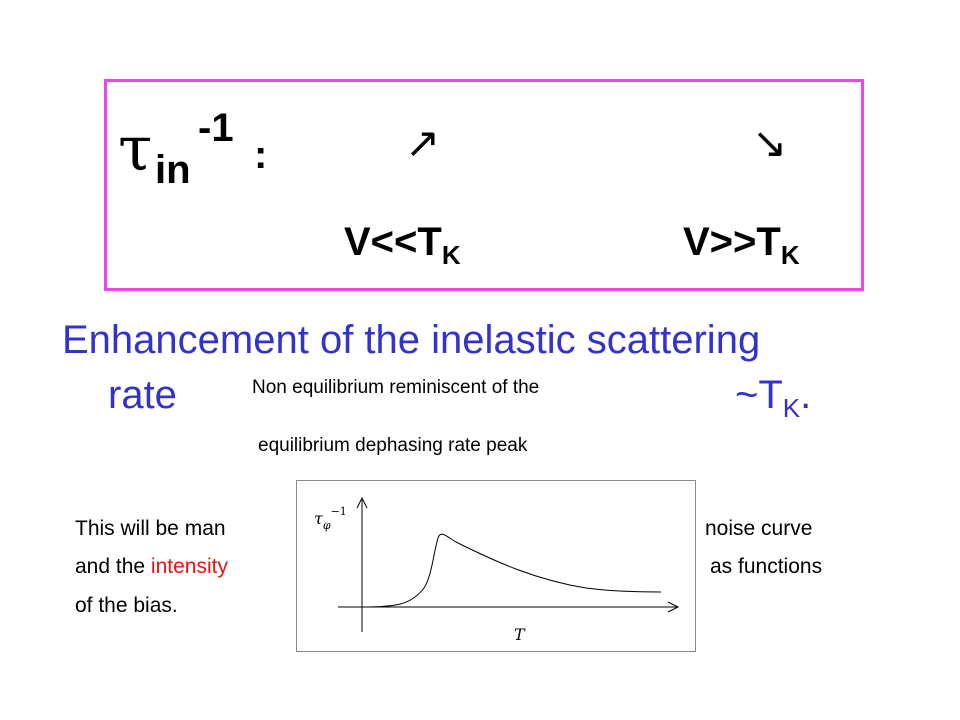 Image resolution: width=960 pixels, height=720 pixels. I want to click on label-symbol: τ, so click(319, 518).